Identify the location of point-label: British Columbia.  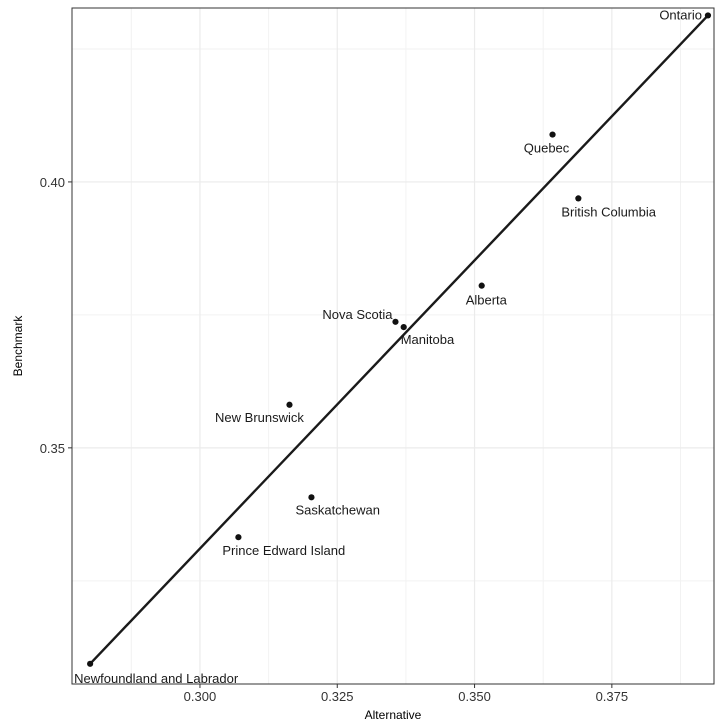
(608, 211).